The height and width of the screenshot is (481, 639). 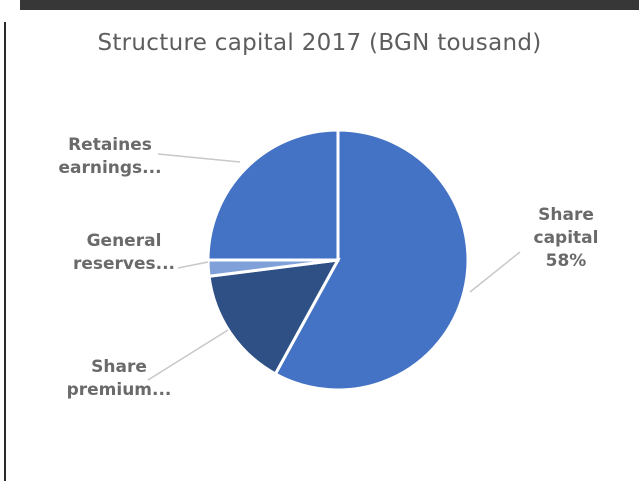 What do you see at coordinates (110, 145) in the screenshot?
I see `data-label-3-line-0: Retaines` at bounding box center [110, 145].